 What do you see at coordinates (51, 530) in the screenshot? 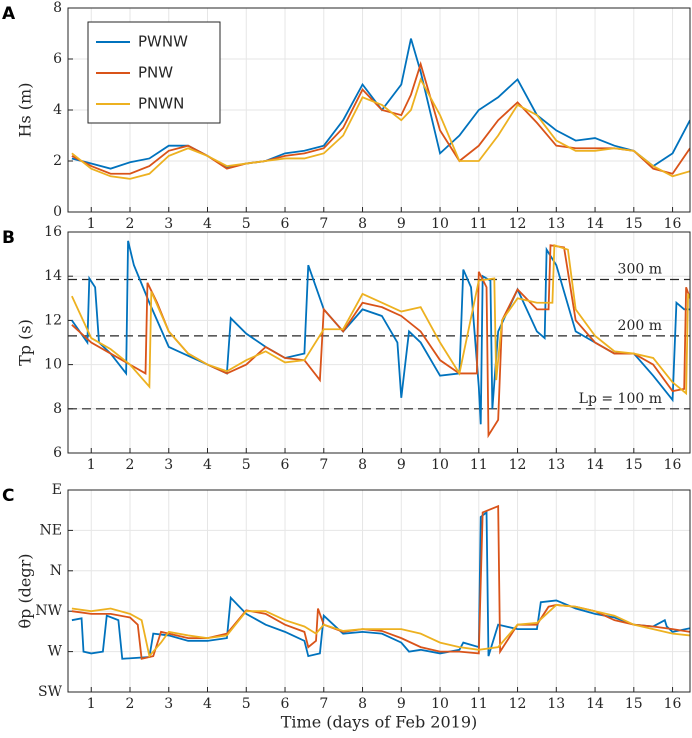
I see `y-tick-label: NE` at bounding box center [51, 530].